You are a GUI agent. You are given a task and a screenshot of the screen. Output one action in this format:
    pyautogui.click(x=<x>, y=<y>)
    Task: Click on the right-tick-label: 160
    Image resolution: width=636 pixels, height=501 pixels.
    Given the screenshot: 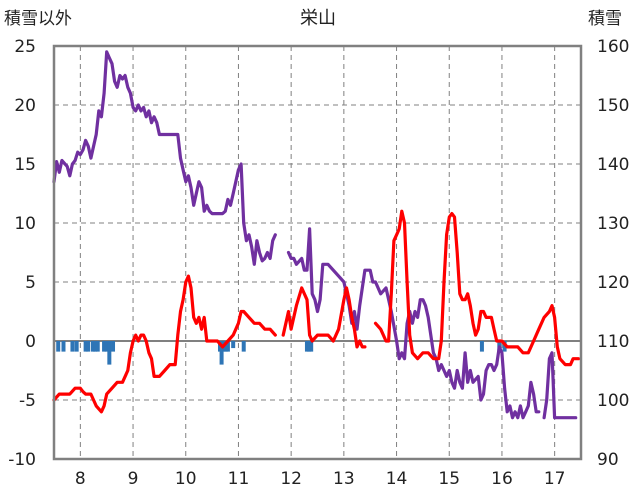 What is the action you would take?
    pyautogui.click(x=613, y=47)
    